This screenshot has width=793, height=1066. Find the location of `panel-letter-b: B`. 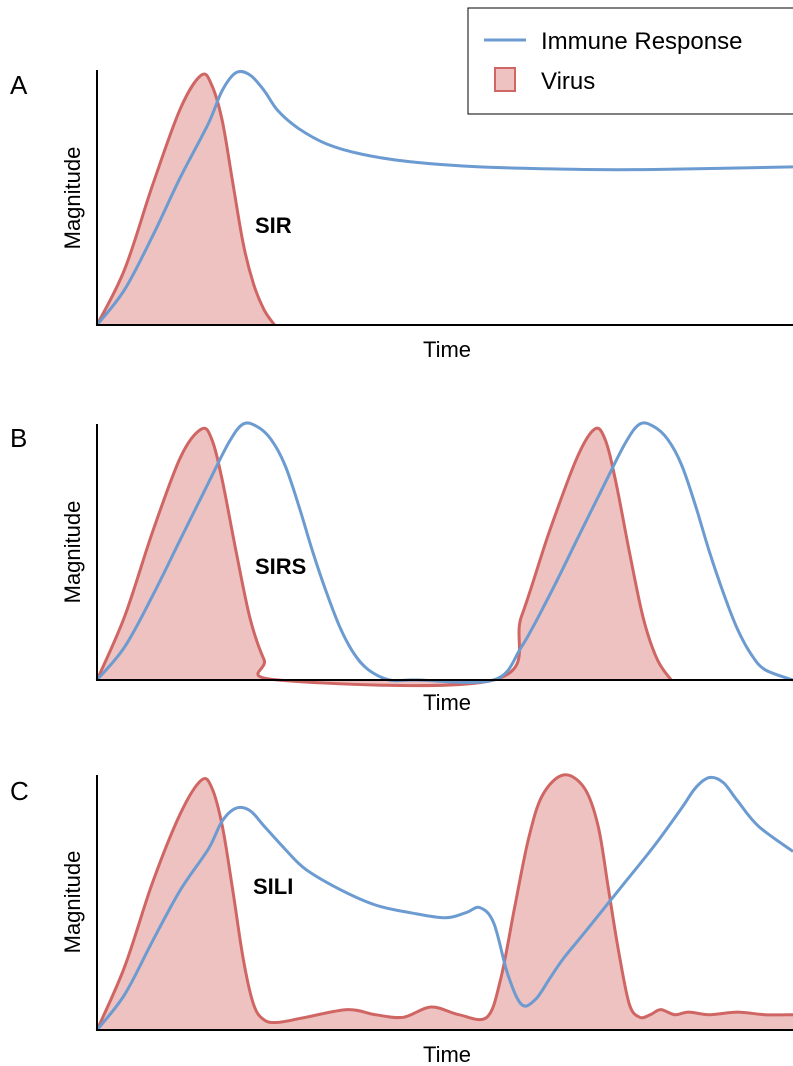

panel-letter-b: B is located at coordinates (18, 438).